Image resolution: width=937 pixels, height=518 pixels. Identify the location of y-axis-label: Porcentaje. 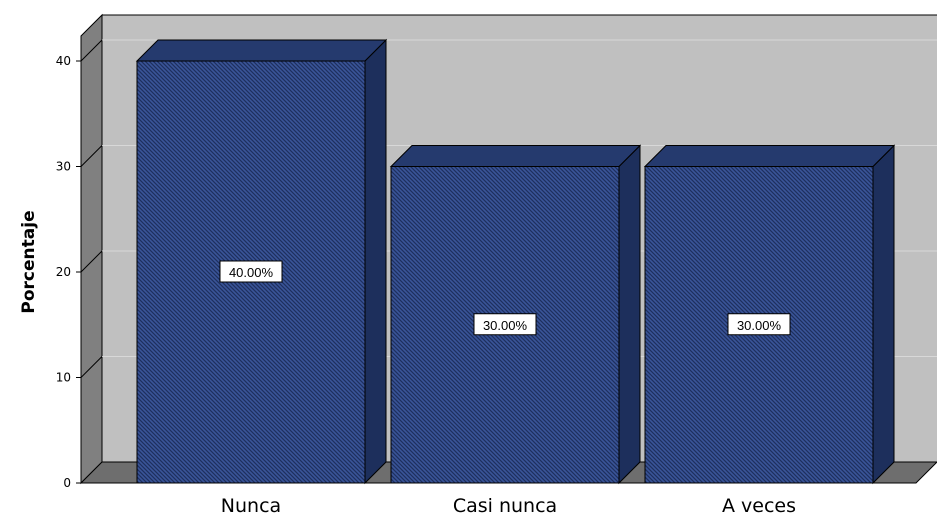
(29, 261).